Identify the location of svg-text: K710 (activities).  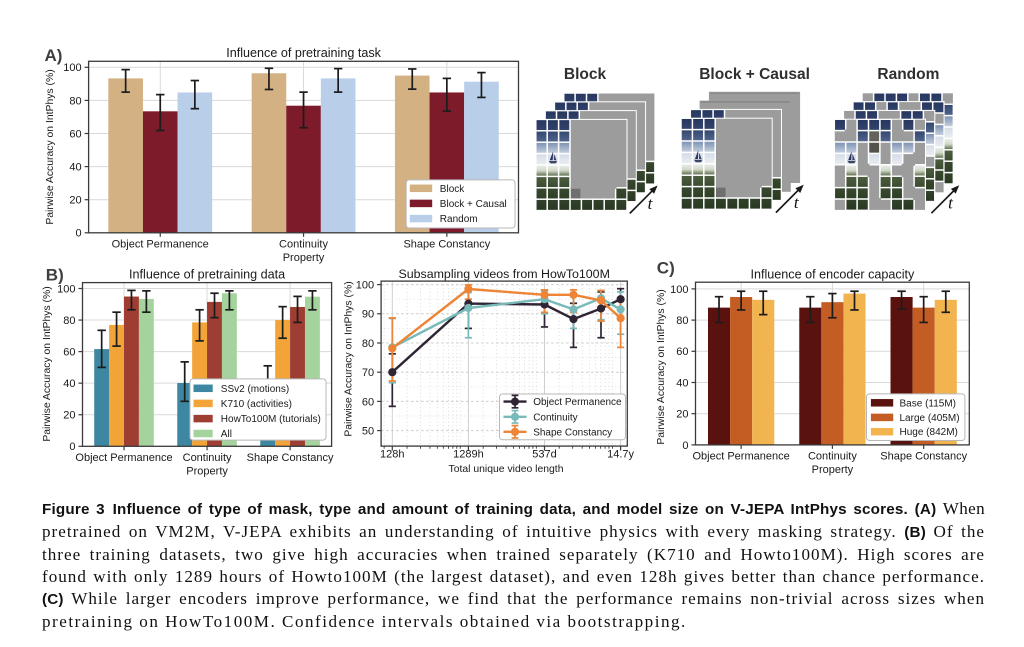
(256, 404).